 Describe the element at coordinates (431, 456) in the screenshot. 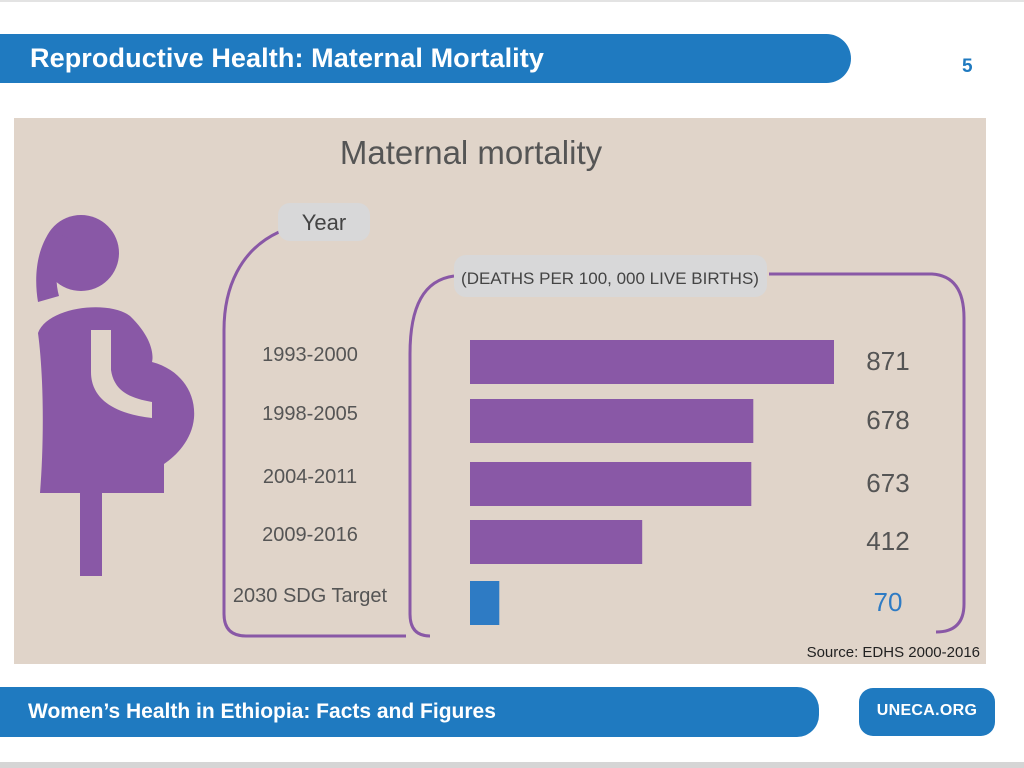

I see `value-bracket-left` at that location.